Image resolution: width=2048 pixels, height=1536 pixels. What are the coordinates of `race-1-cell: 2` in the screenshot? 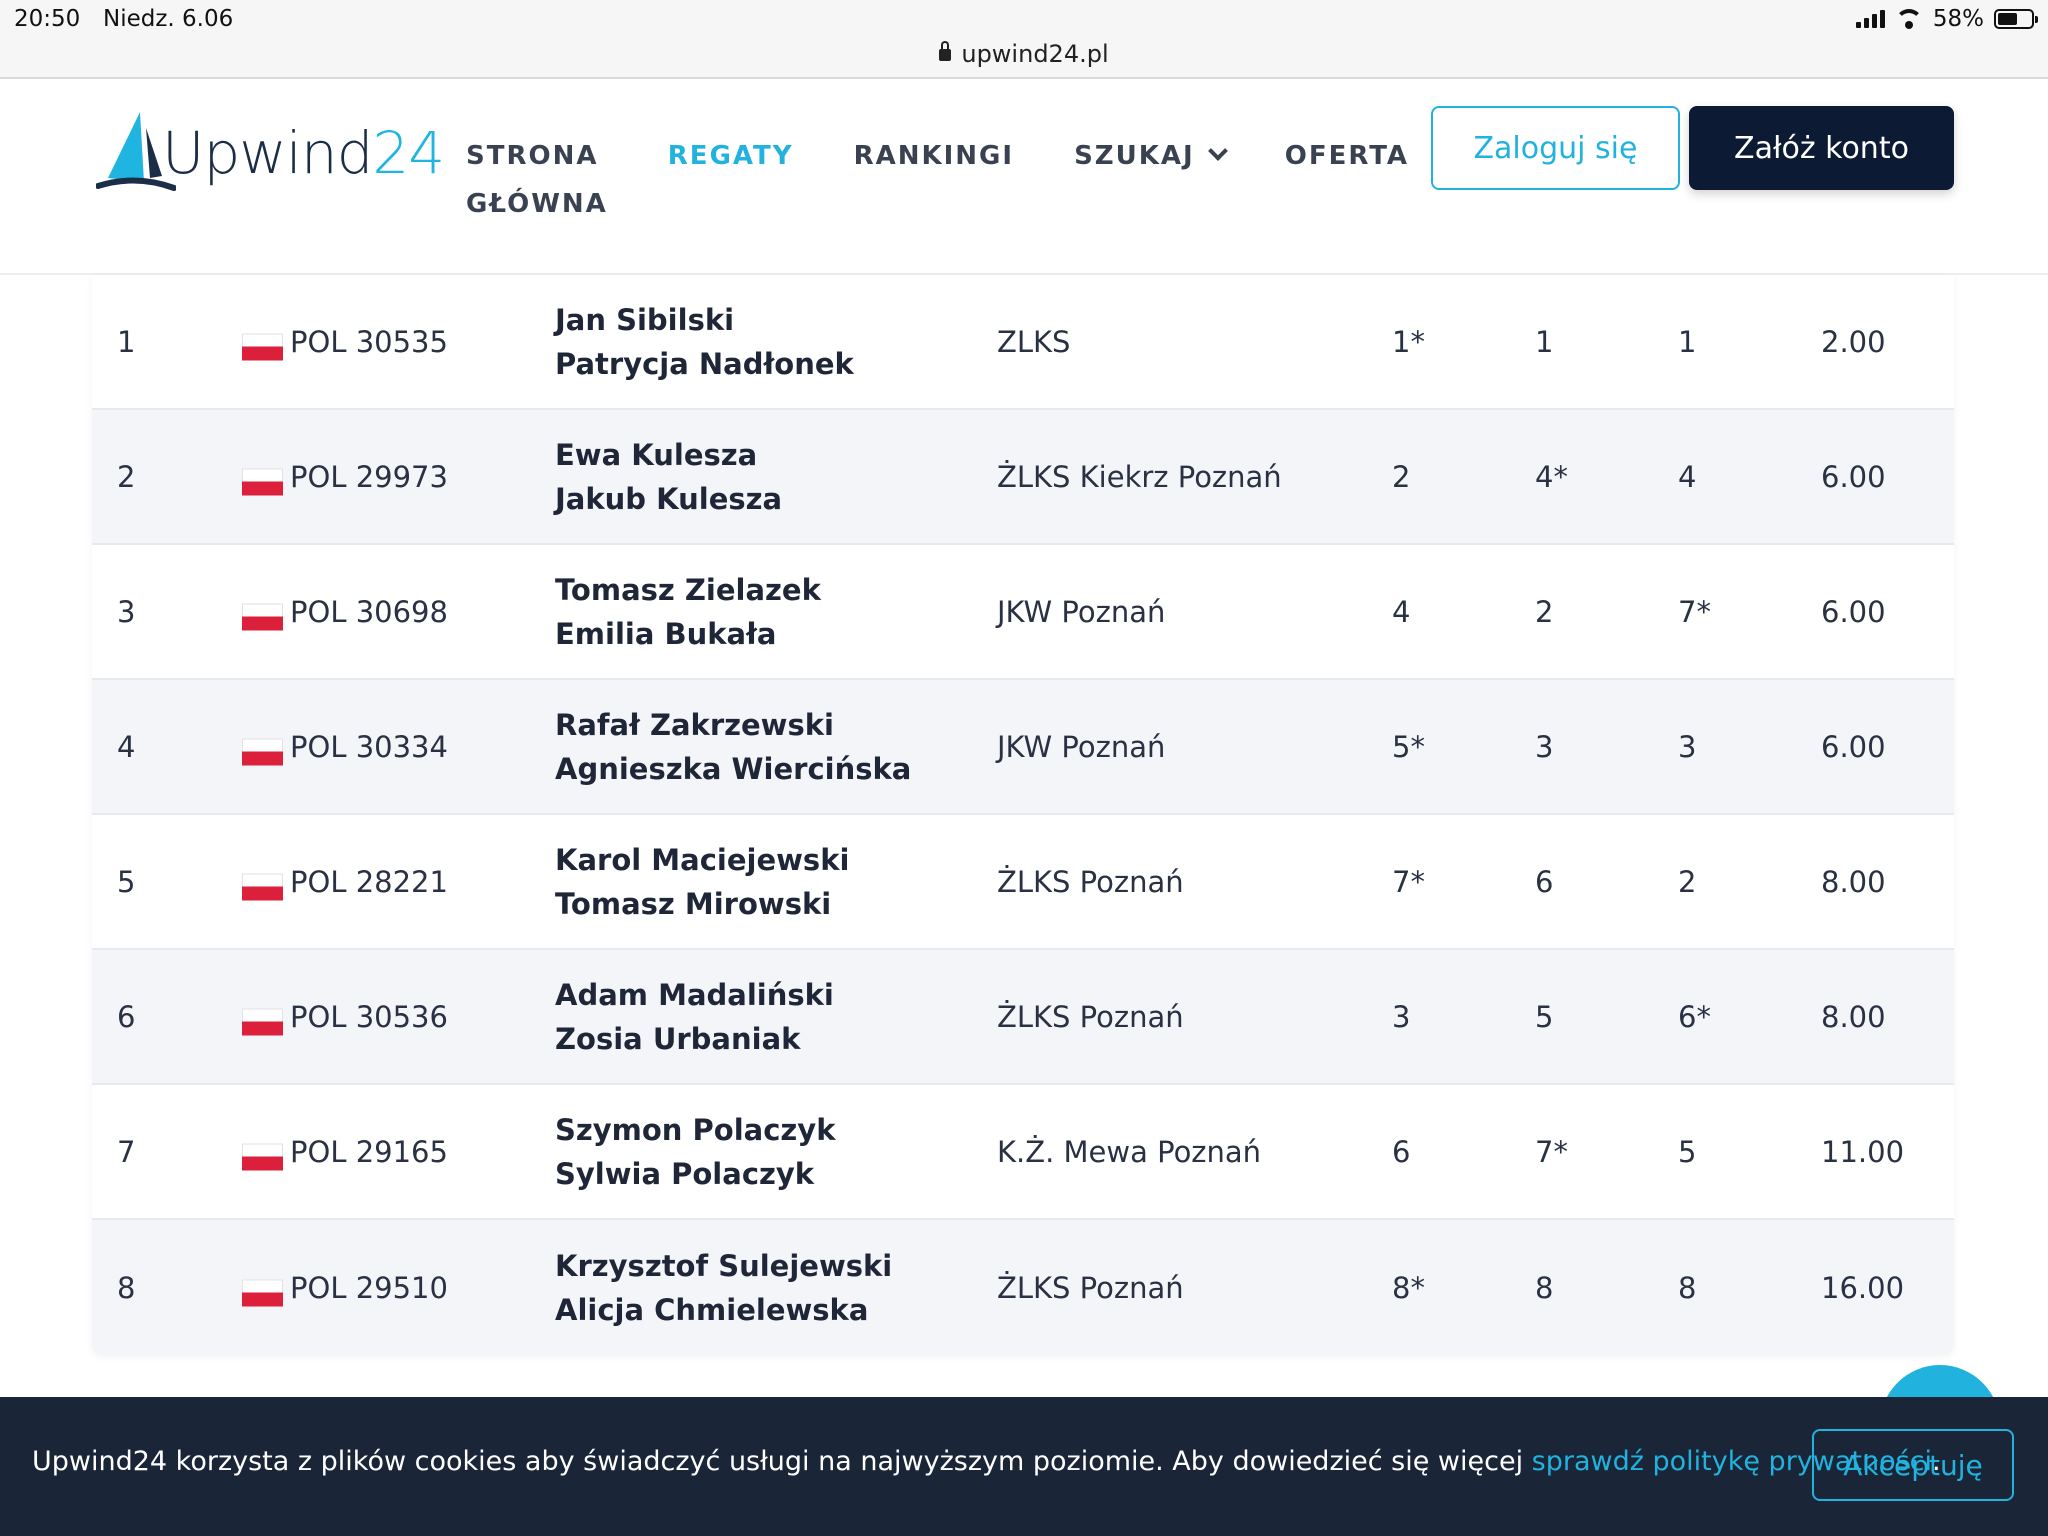 It's located at (1401, 476).